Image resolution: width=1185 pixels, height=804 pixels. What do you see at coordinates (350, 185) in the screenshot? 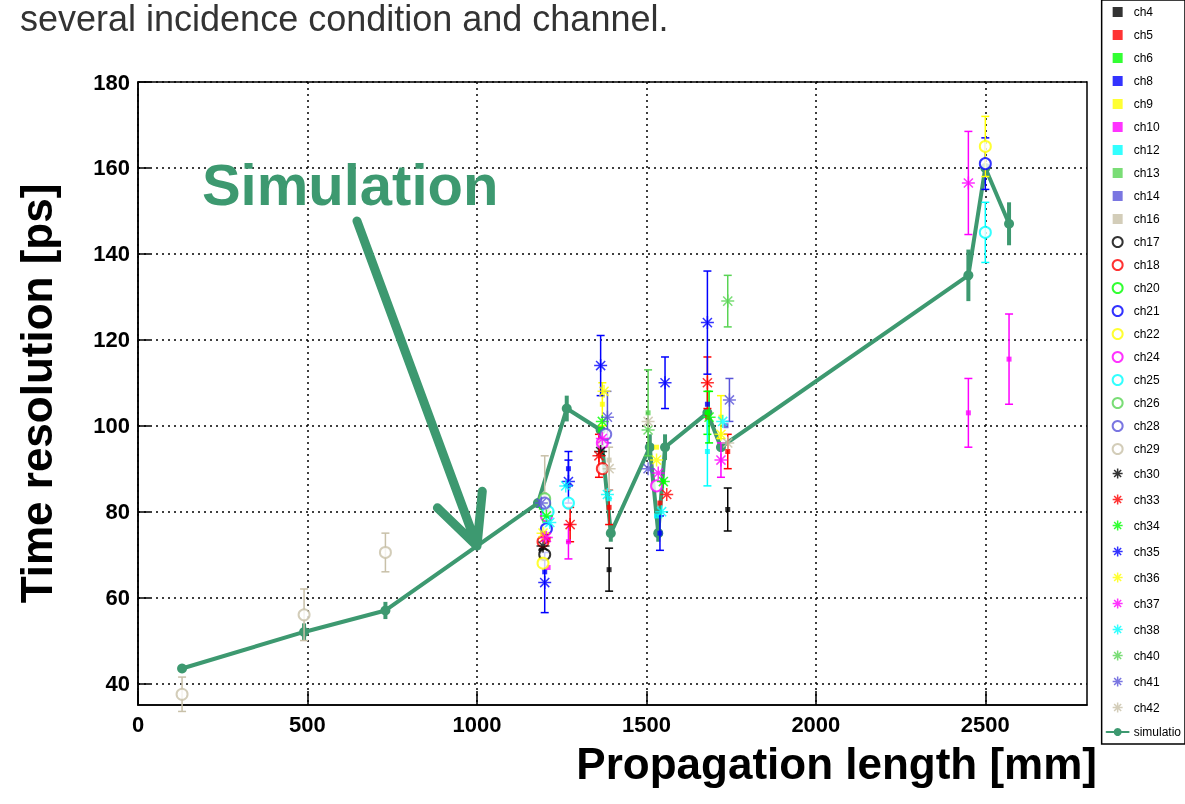
I see `annotation: Simulation` at bounding box center [350, 185].